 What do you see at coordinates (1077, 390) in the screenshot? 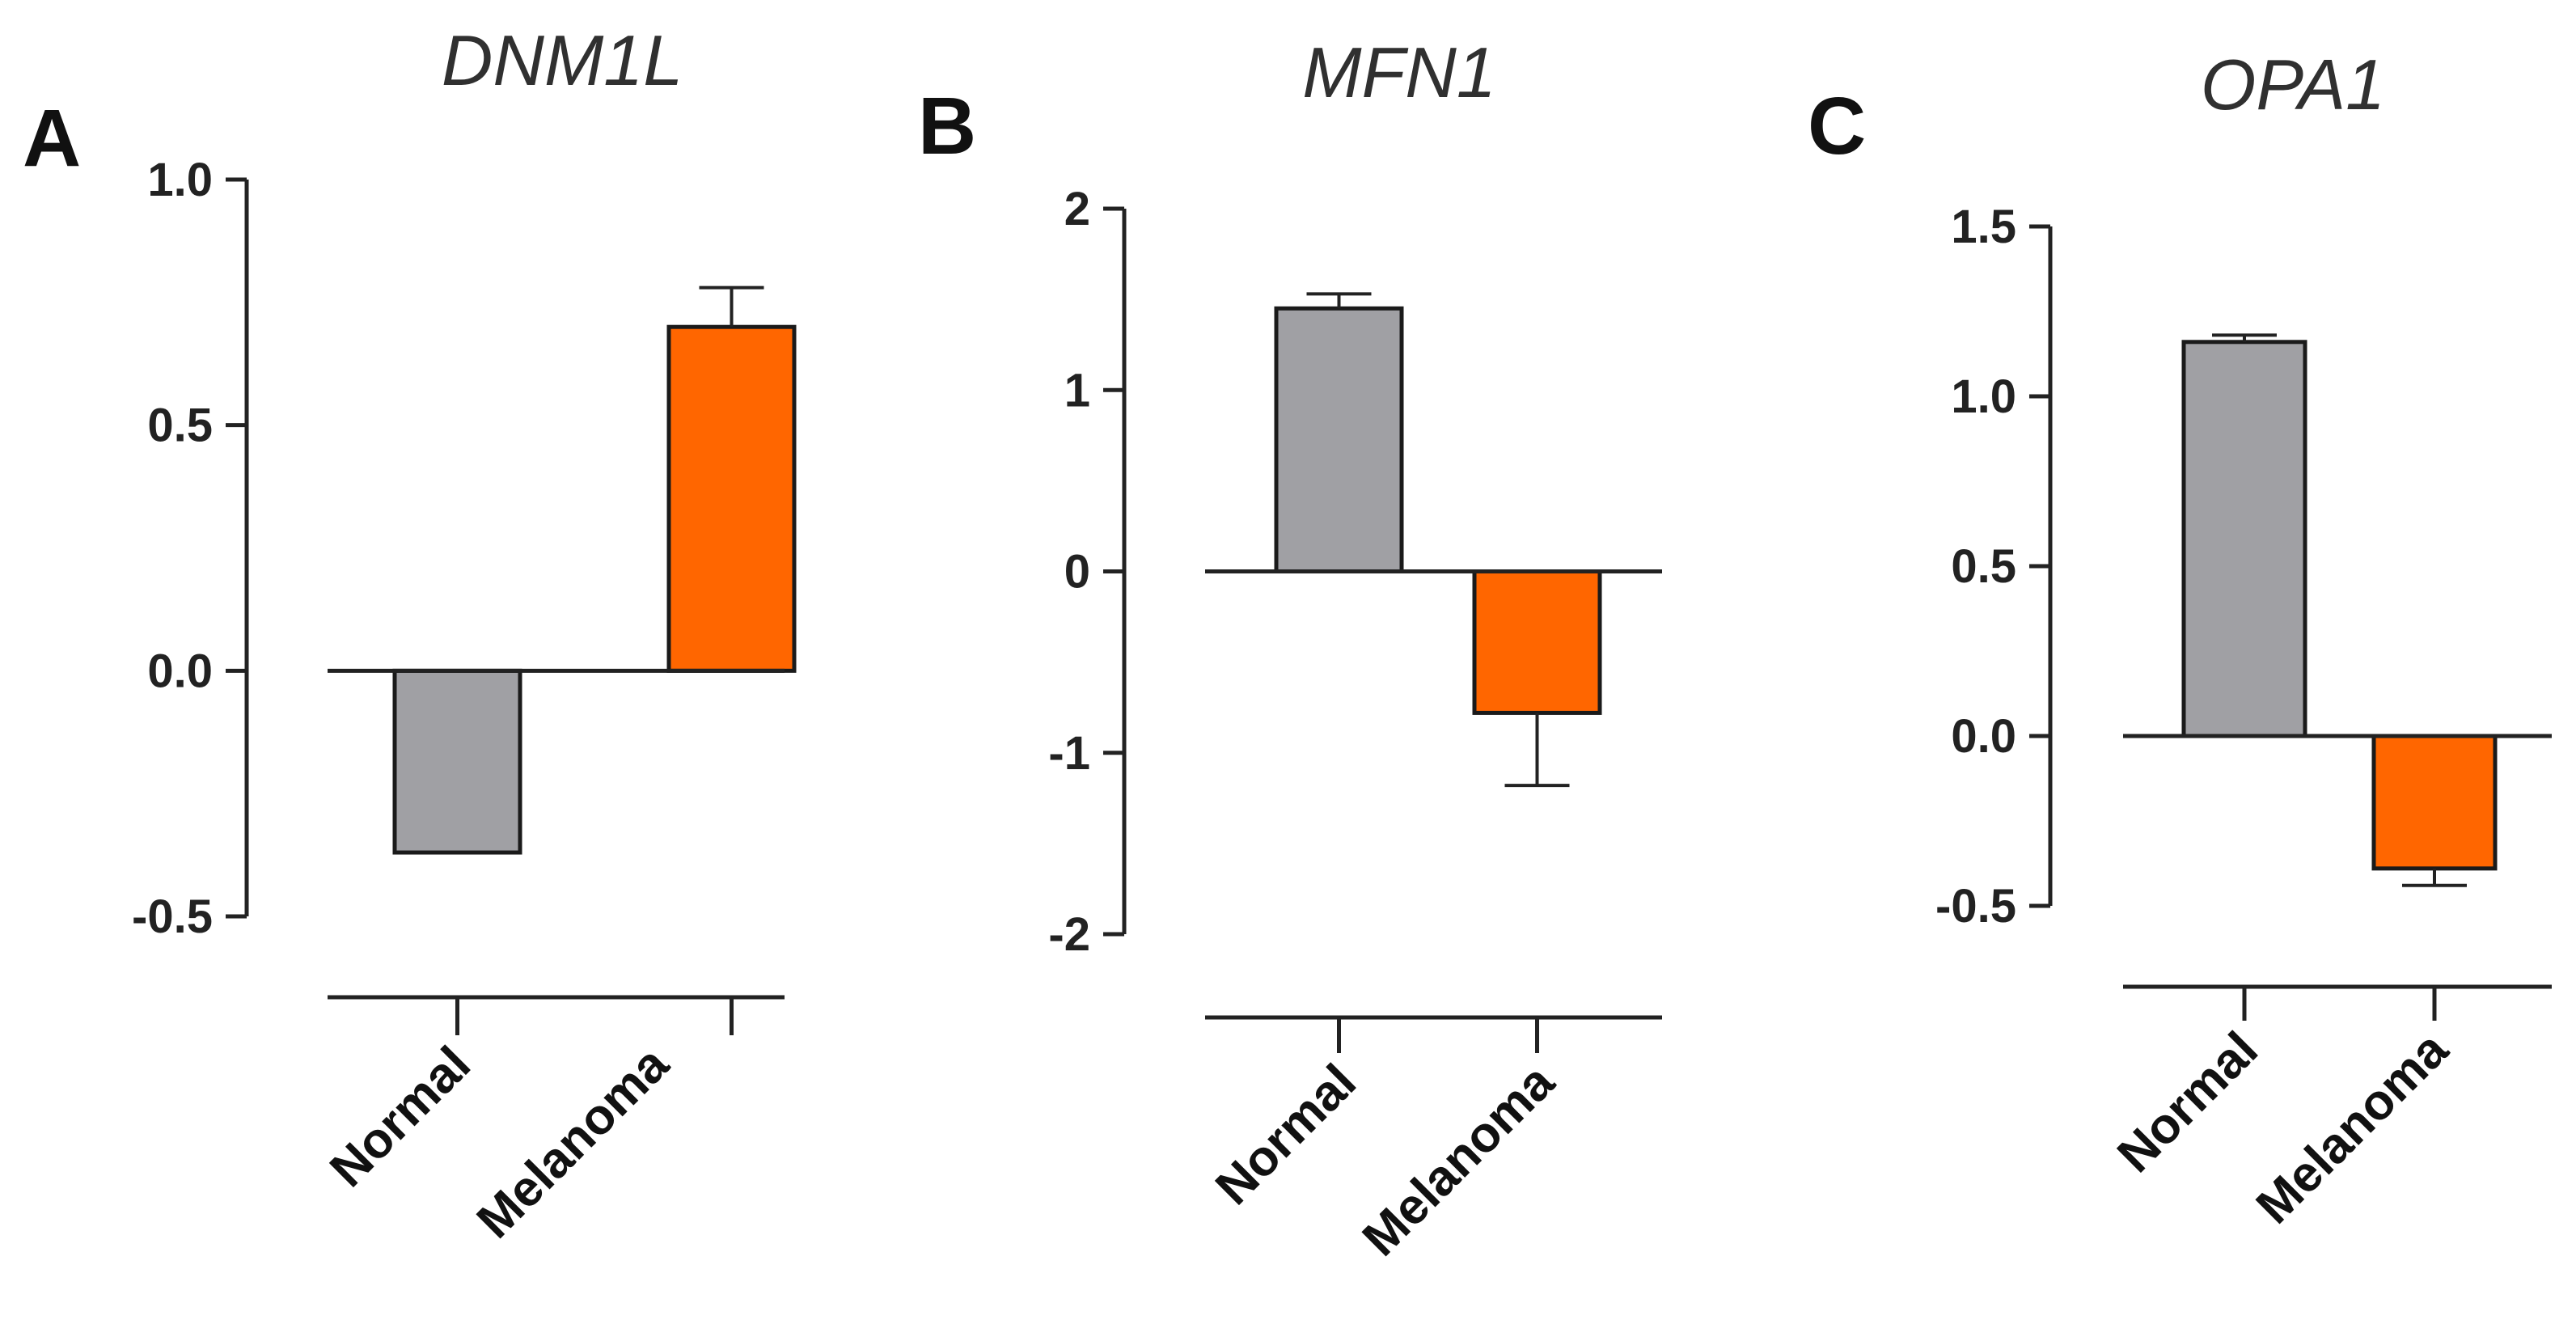
I see `y-tick-label: 1` at bounding box center [1077, 390].